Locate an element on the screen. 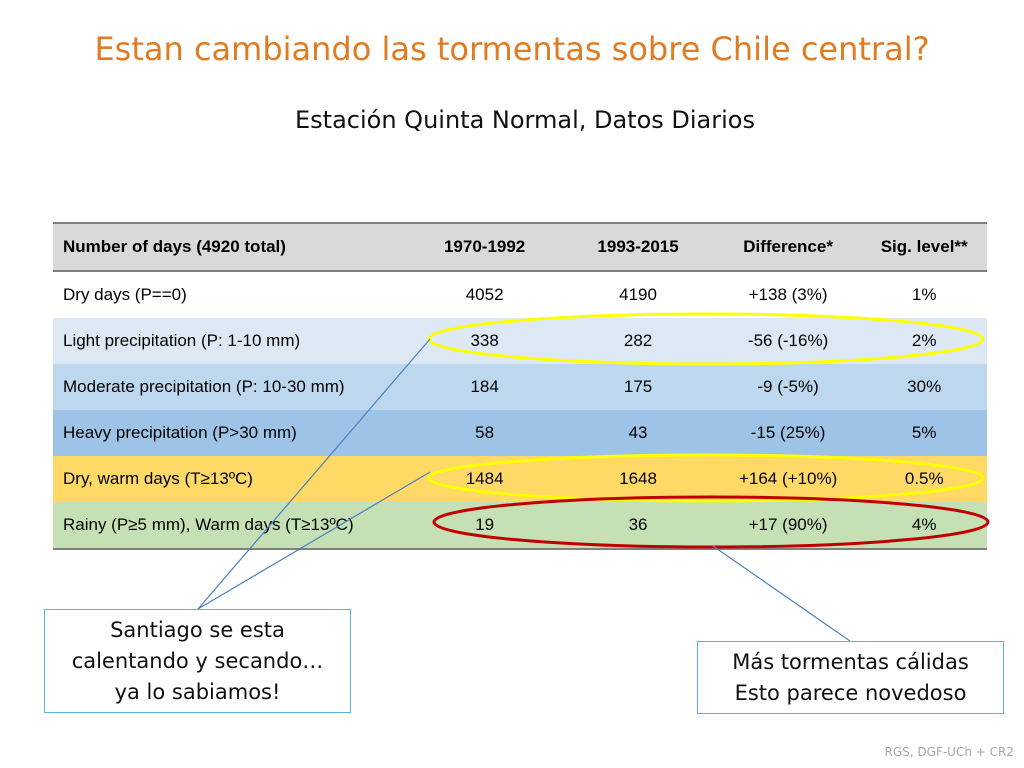 The width and height of the screenshot is (1024, 768). cell-sig-level: 4% is located at coordinates (924, 526).